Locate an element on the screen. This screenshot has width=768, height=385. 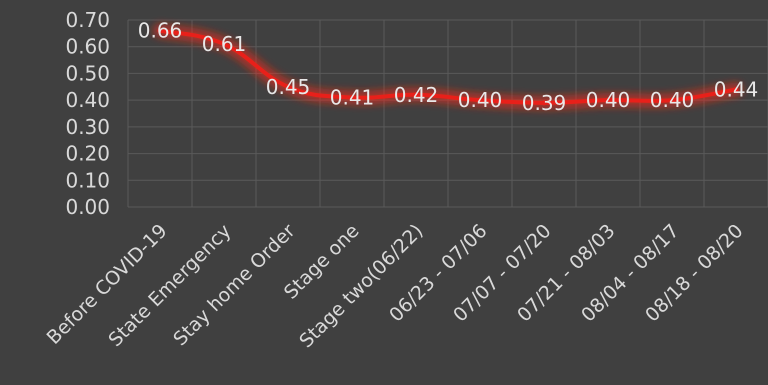
data-label: 0.44 is located at coordinates (736, 89).